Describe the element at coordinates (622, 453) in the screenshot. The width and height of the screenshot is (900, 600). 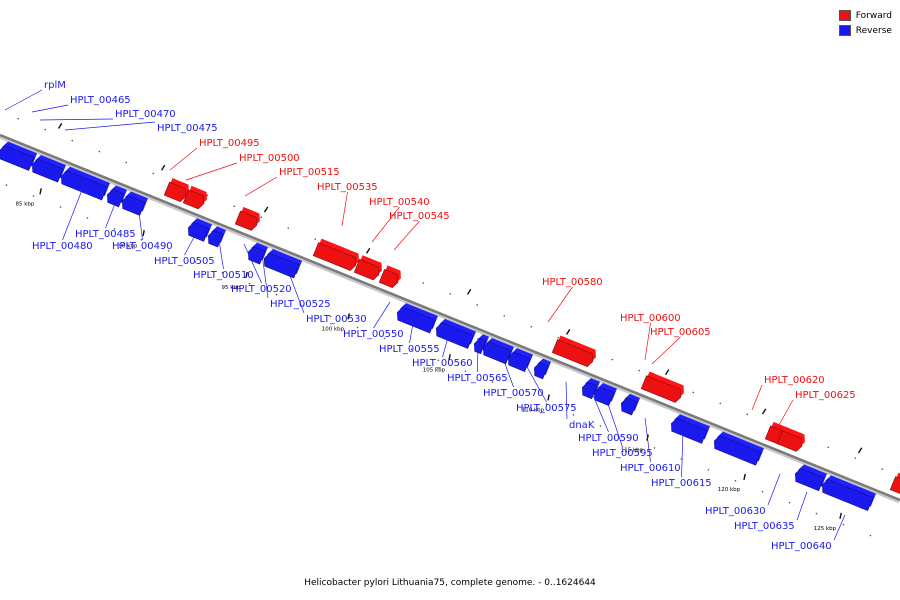
I see `gene-label: HPLT_00595` at that location.